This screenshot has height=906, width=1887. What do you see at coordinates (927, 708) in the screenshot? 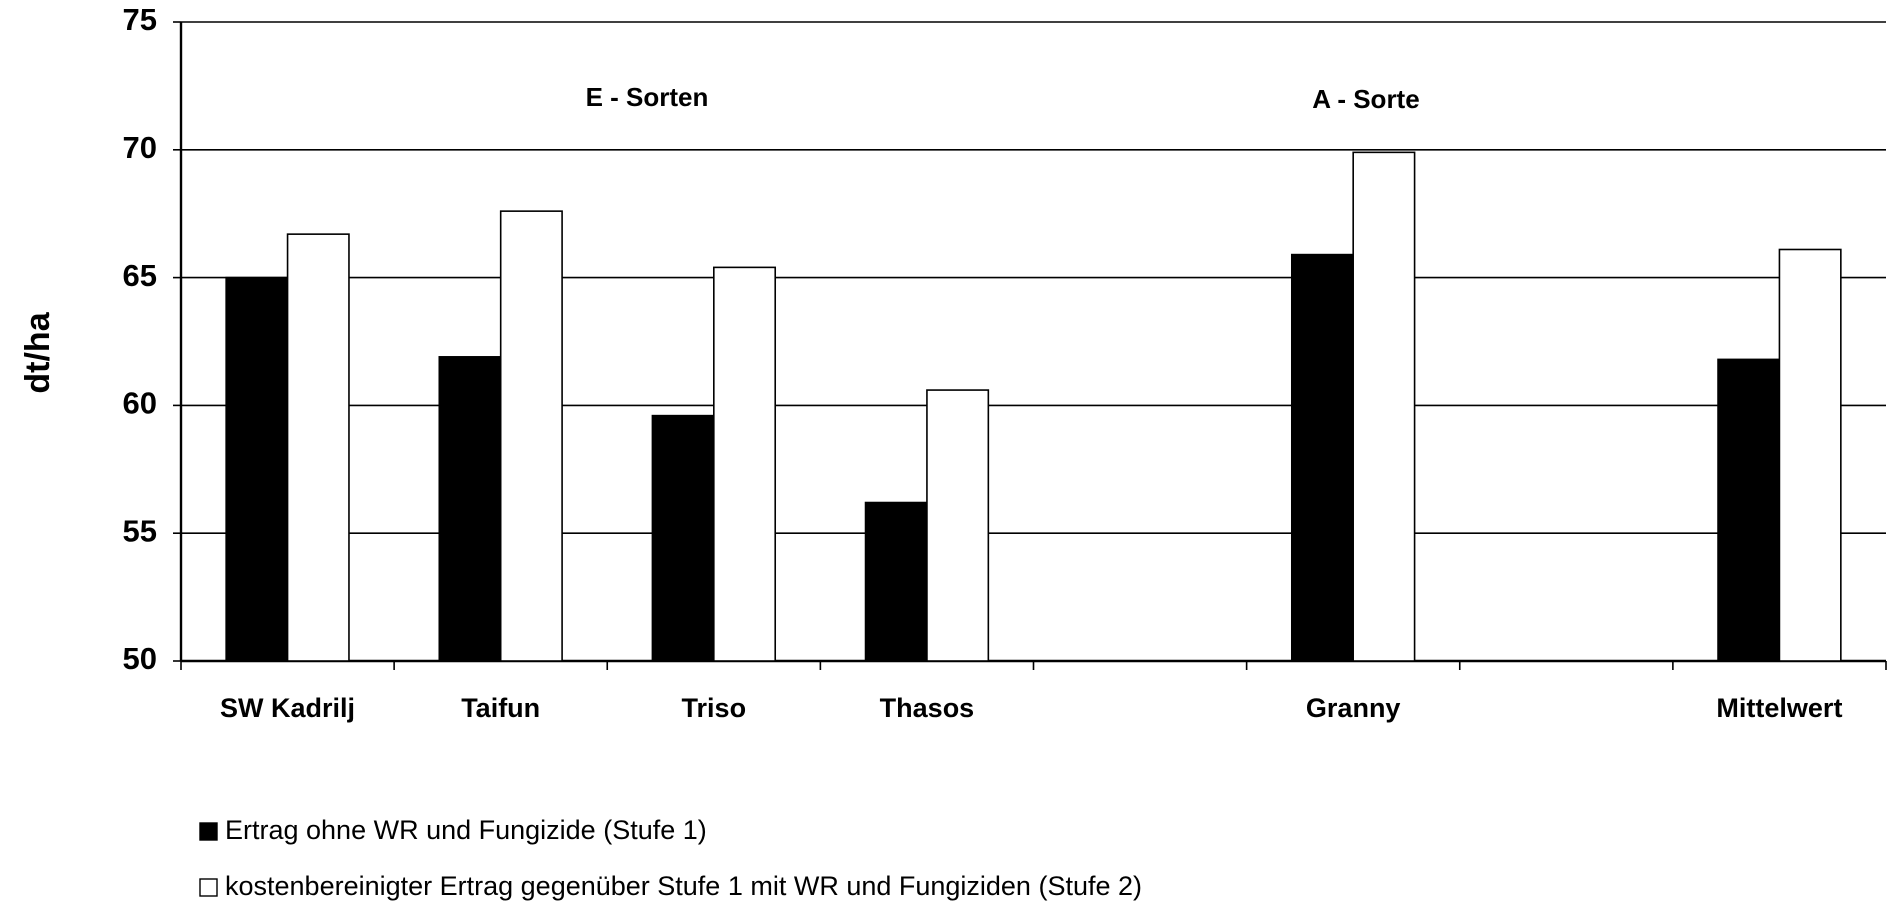
I see `x-tick-label: Thasos` at bounding box center [927, 708].